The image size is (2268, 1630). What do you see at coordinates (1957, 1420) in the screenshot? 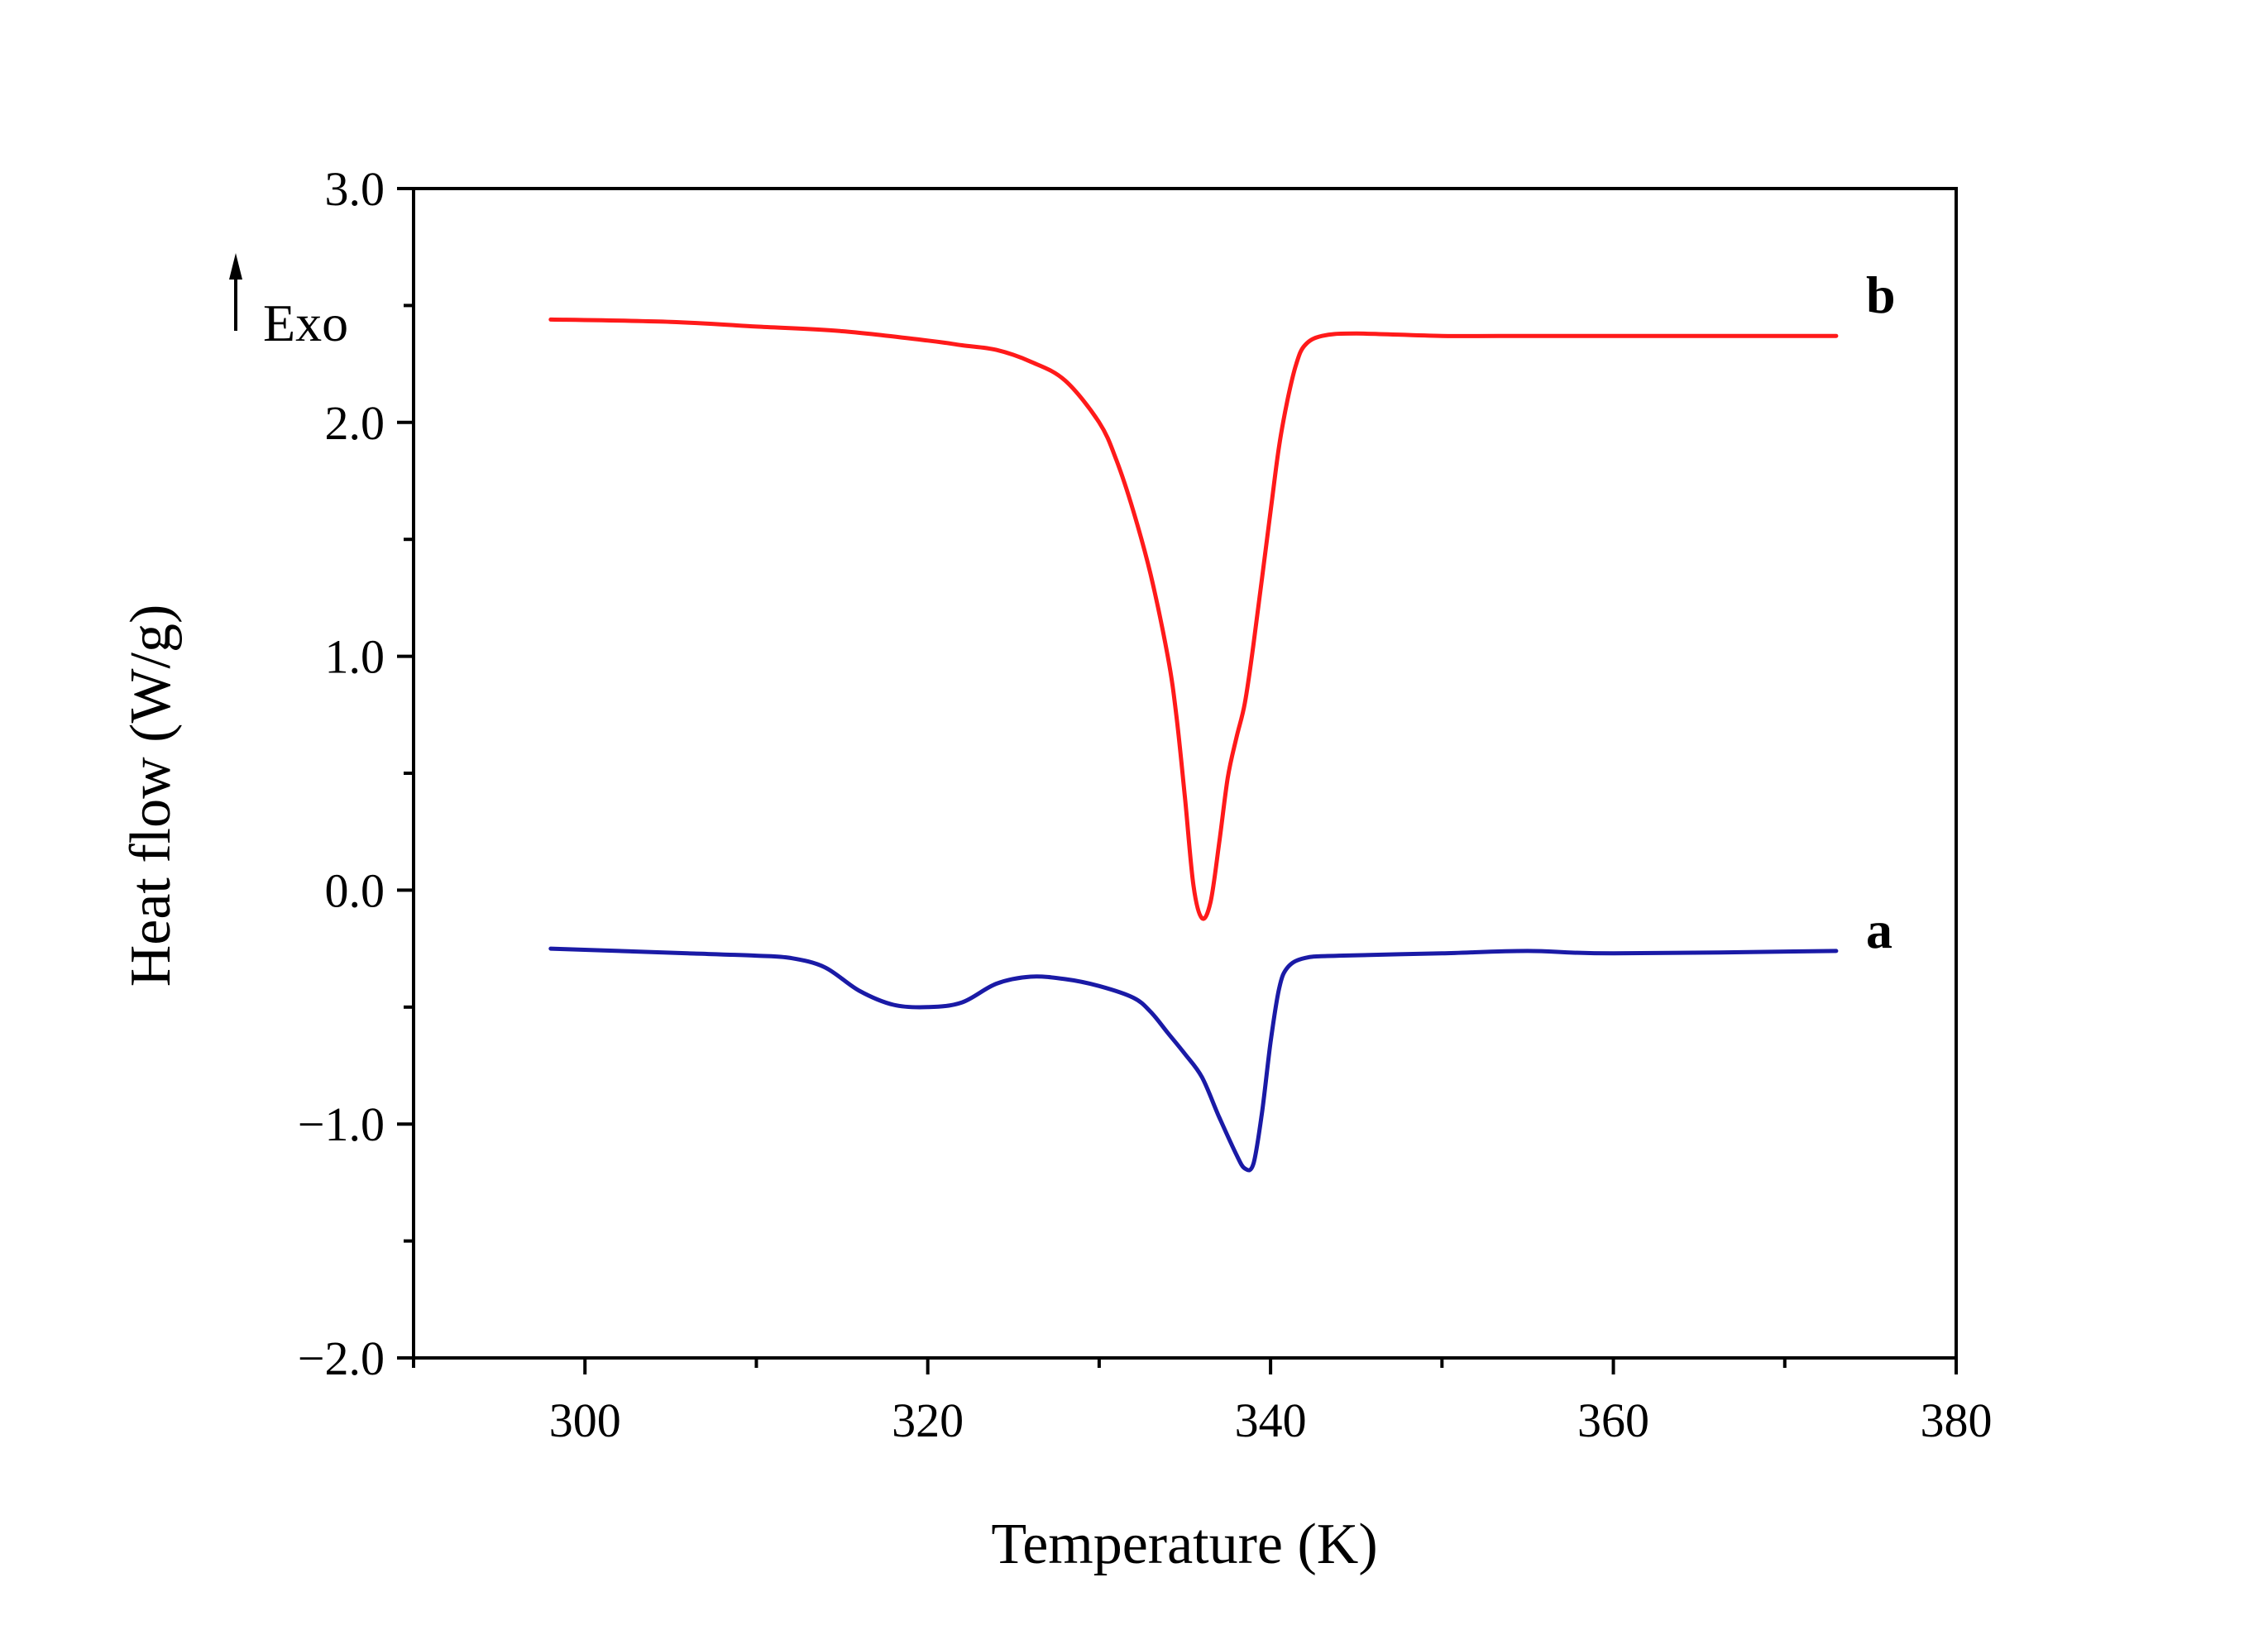
I see `x-tick-label: 380` at bounding box center [1957, 1420].